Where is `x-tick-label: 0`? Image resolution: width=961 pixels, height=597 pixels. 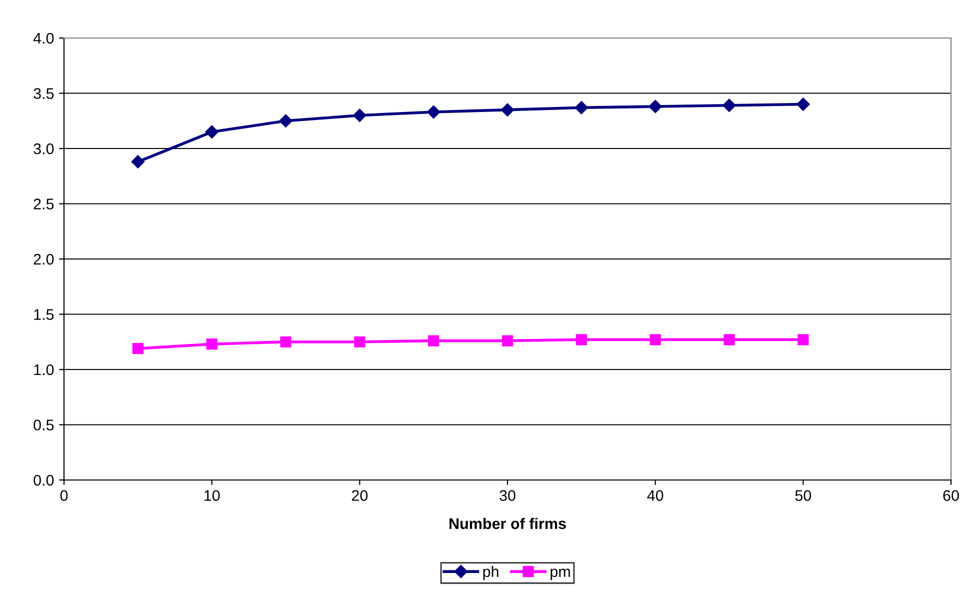 x-tick-label: 0 is located at coordinates (64, 495).